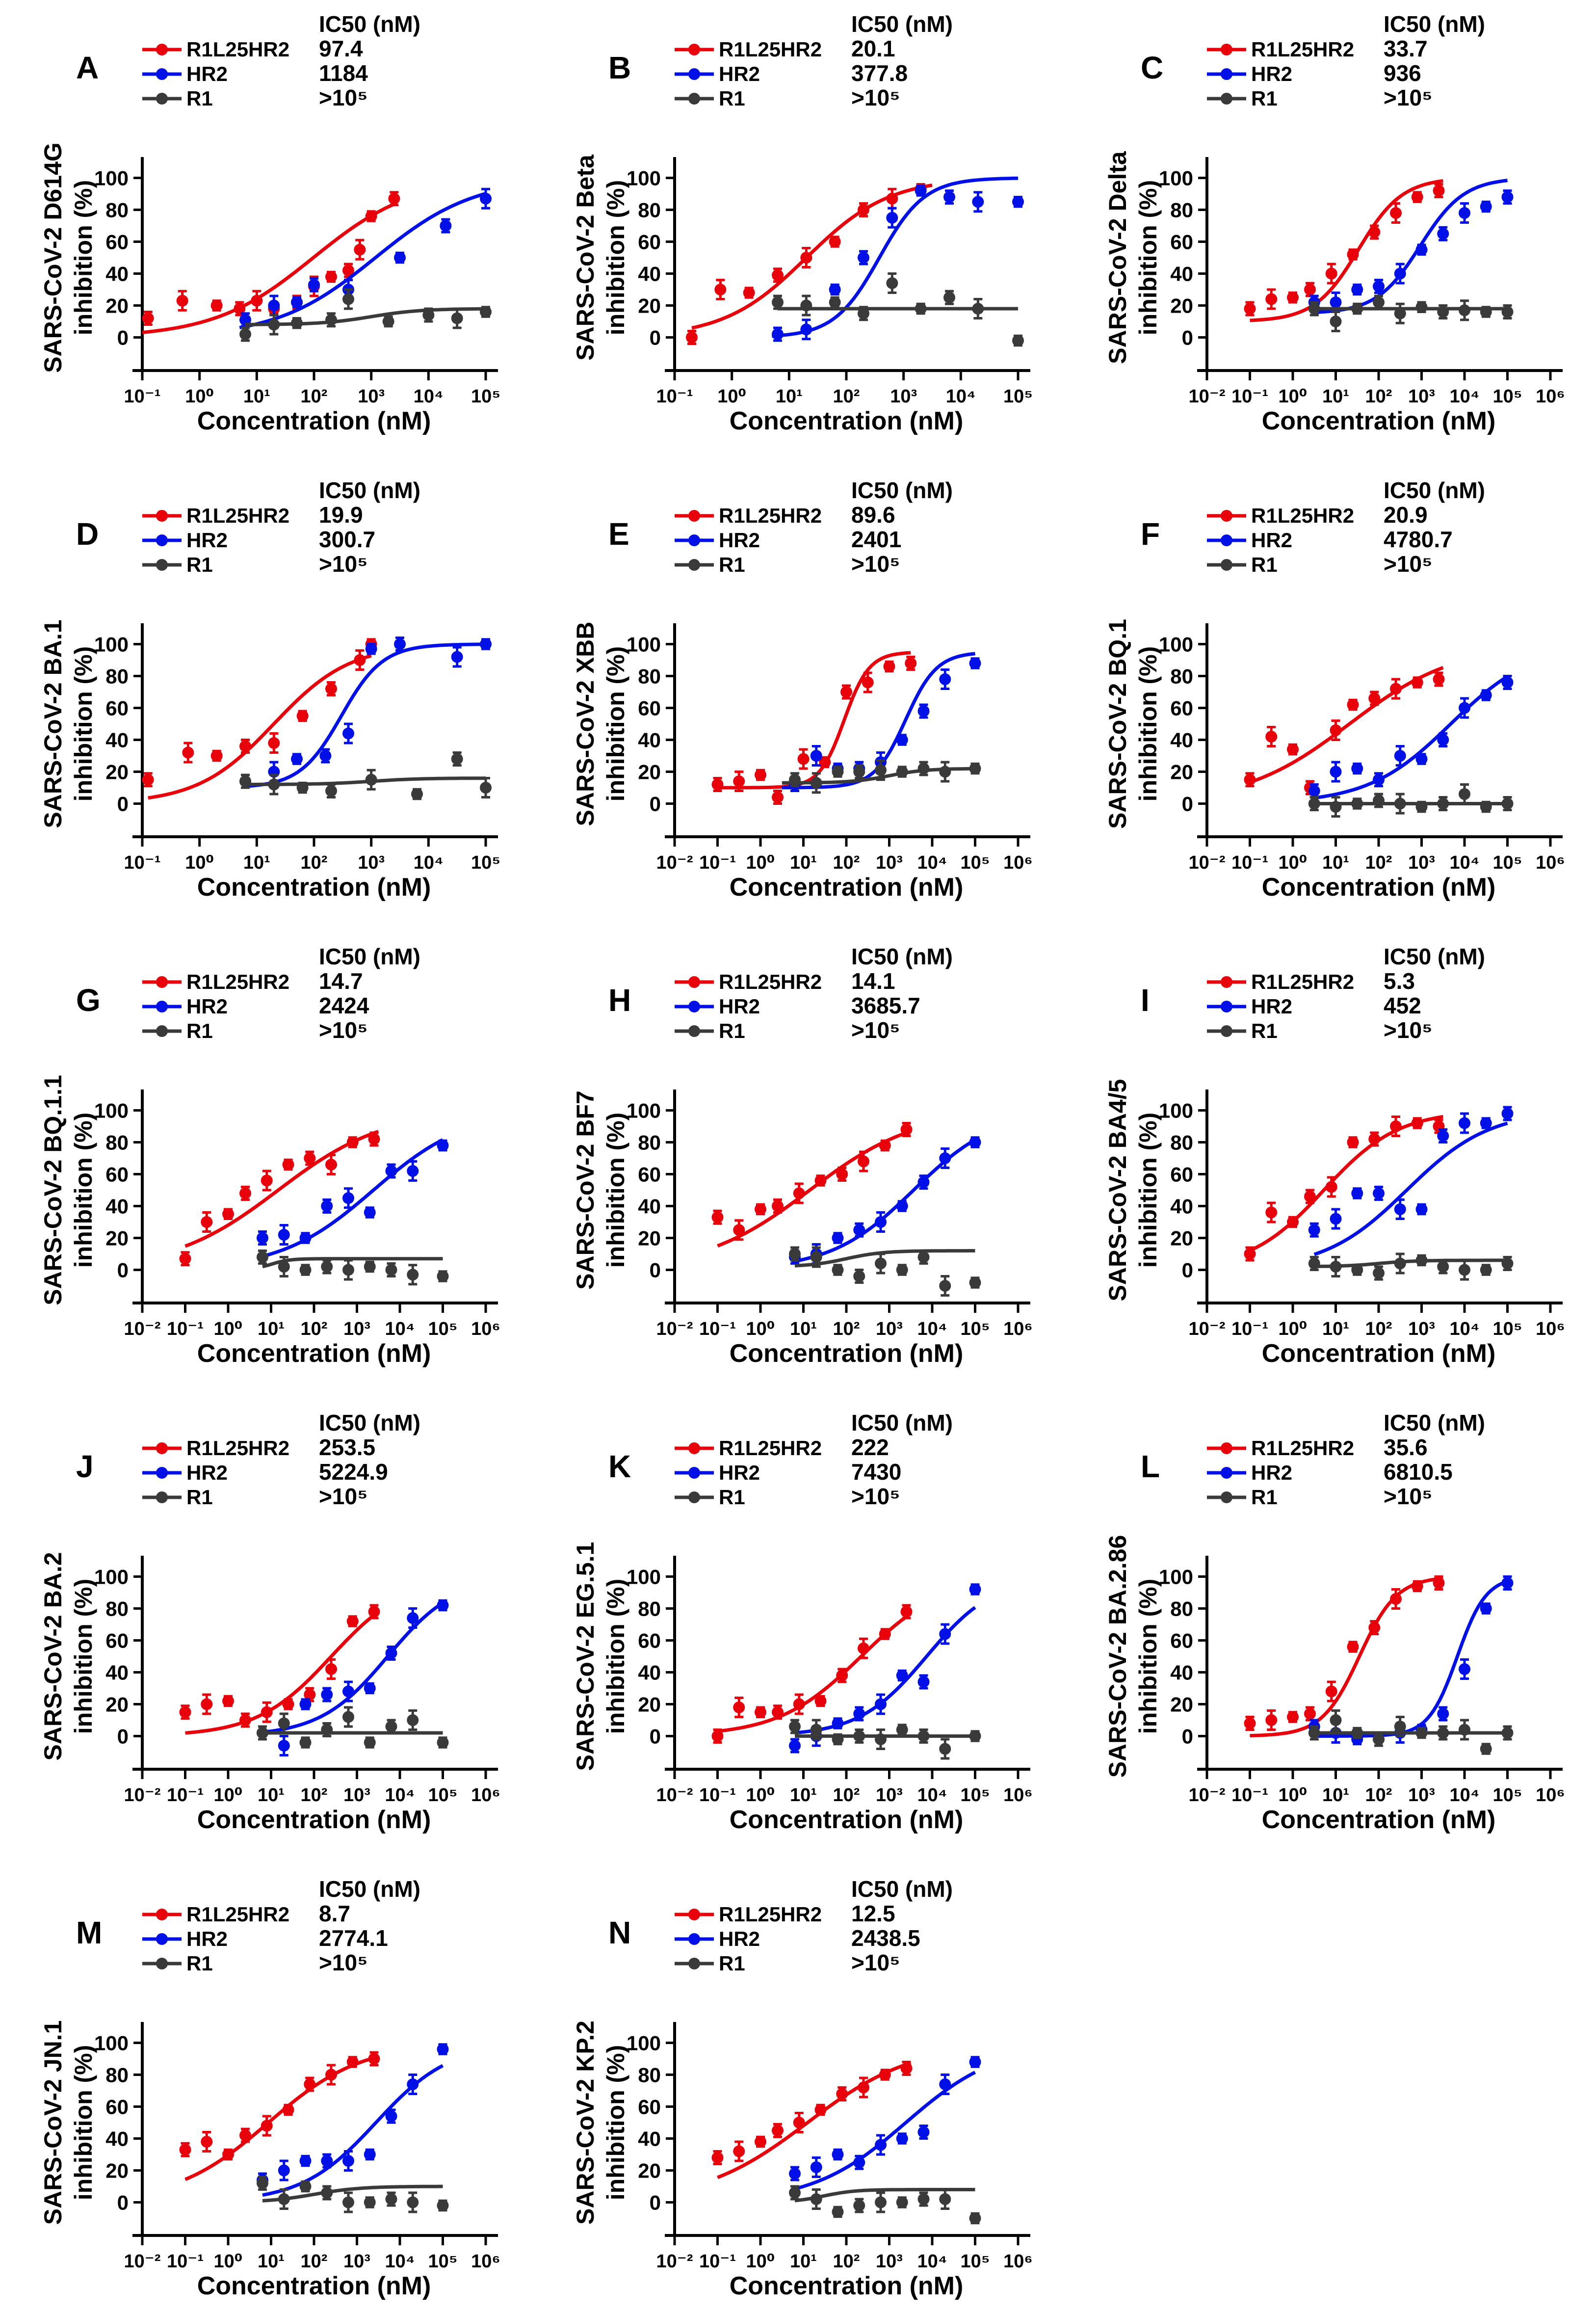  What do you see at coordinates (1181, 740) in the screenshot?
I see `y-tick-label: 40` at bounding box center [1181, 740].